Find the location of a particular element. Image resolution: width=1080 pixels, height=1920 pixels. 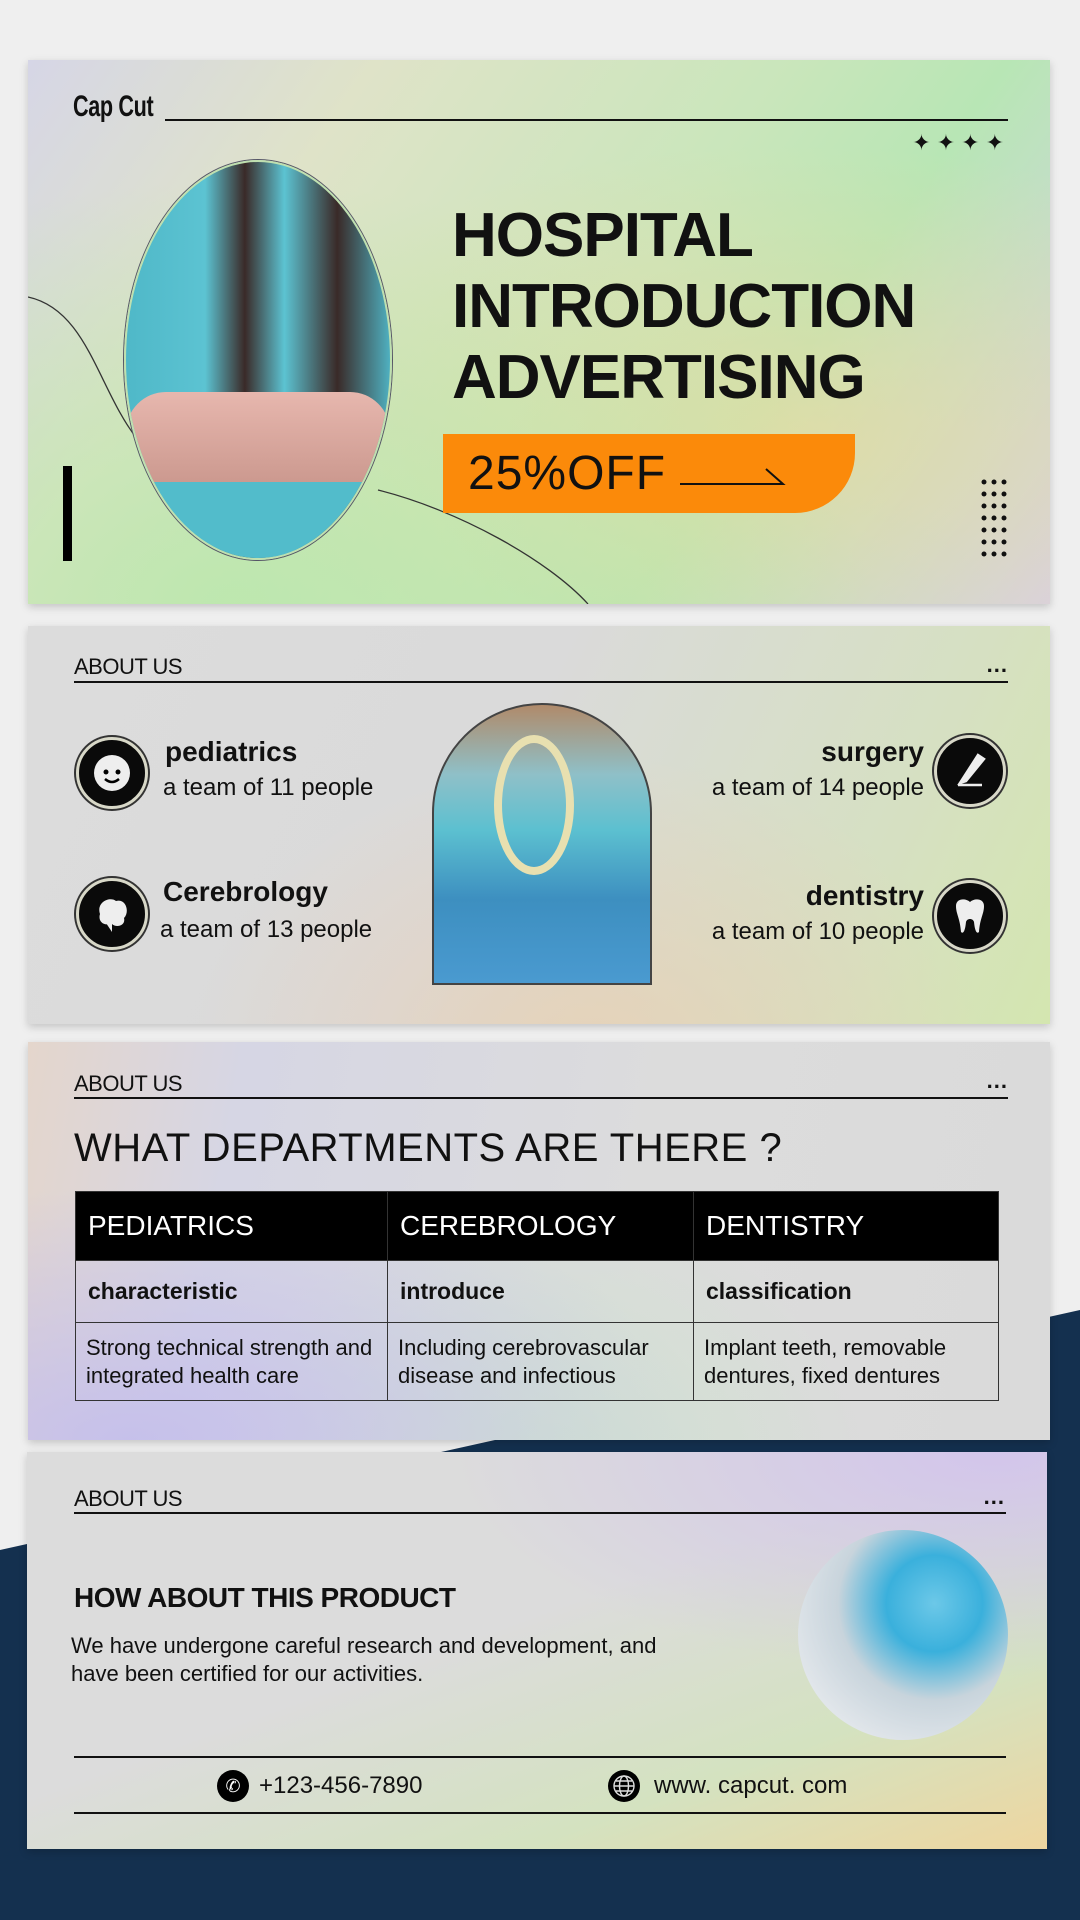

table-header-row: PEDIATRICS CEREBROLOGY DENTISTRY is located at coordinates (537, 1226).